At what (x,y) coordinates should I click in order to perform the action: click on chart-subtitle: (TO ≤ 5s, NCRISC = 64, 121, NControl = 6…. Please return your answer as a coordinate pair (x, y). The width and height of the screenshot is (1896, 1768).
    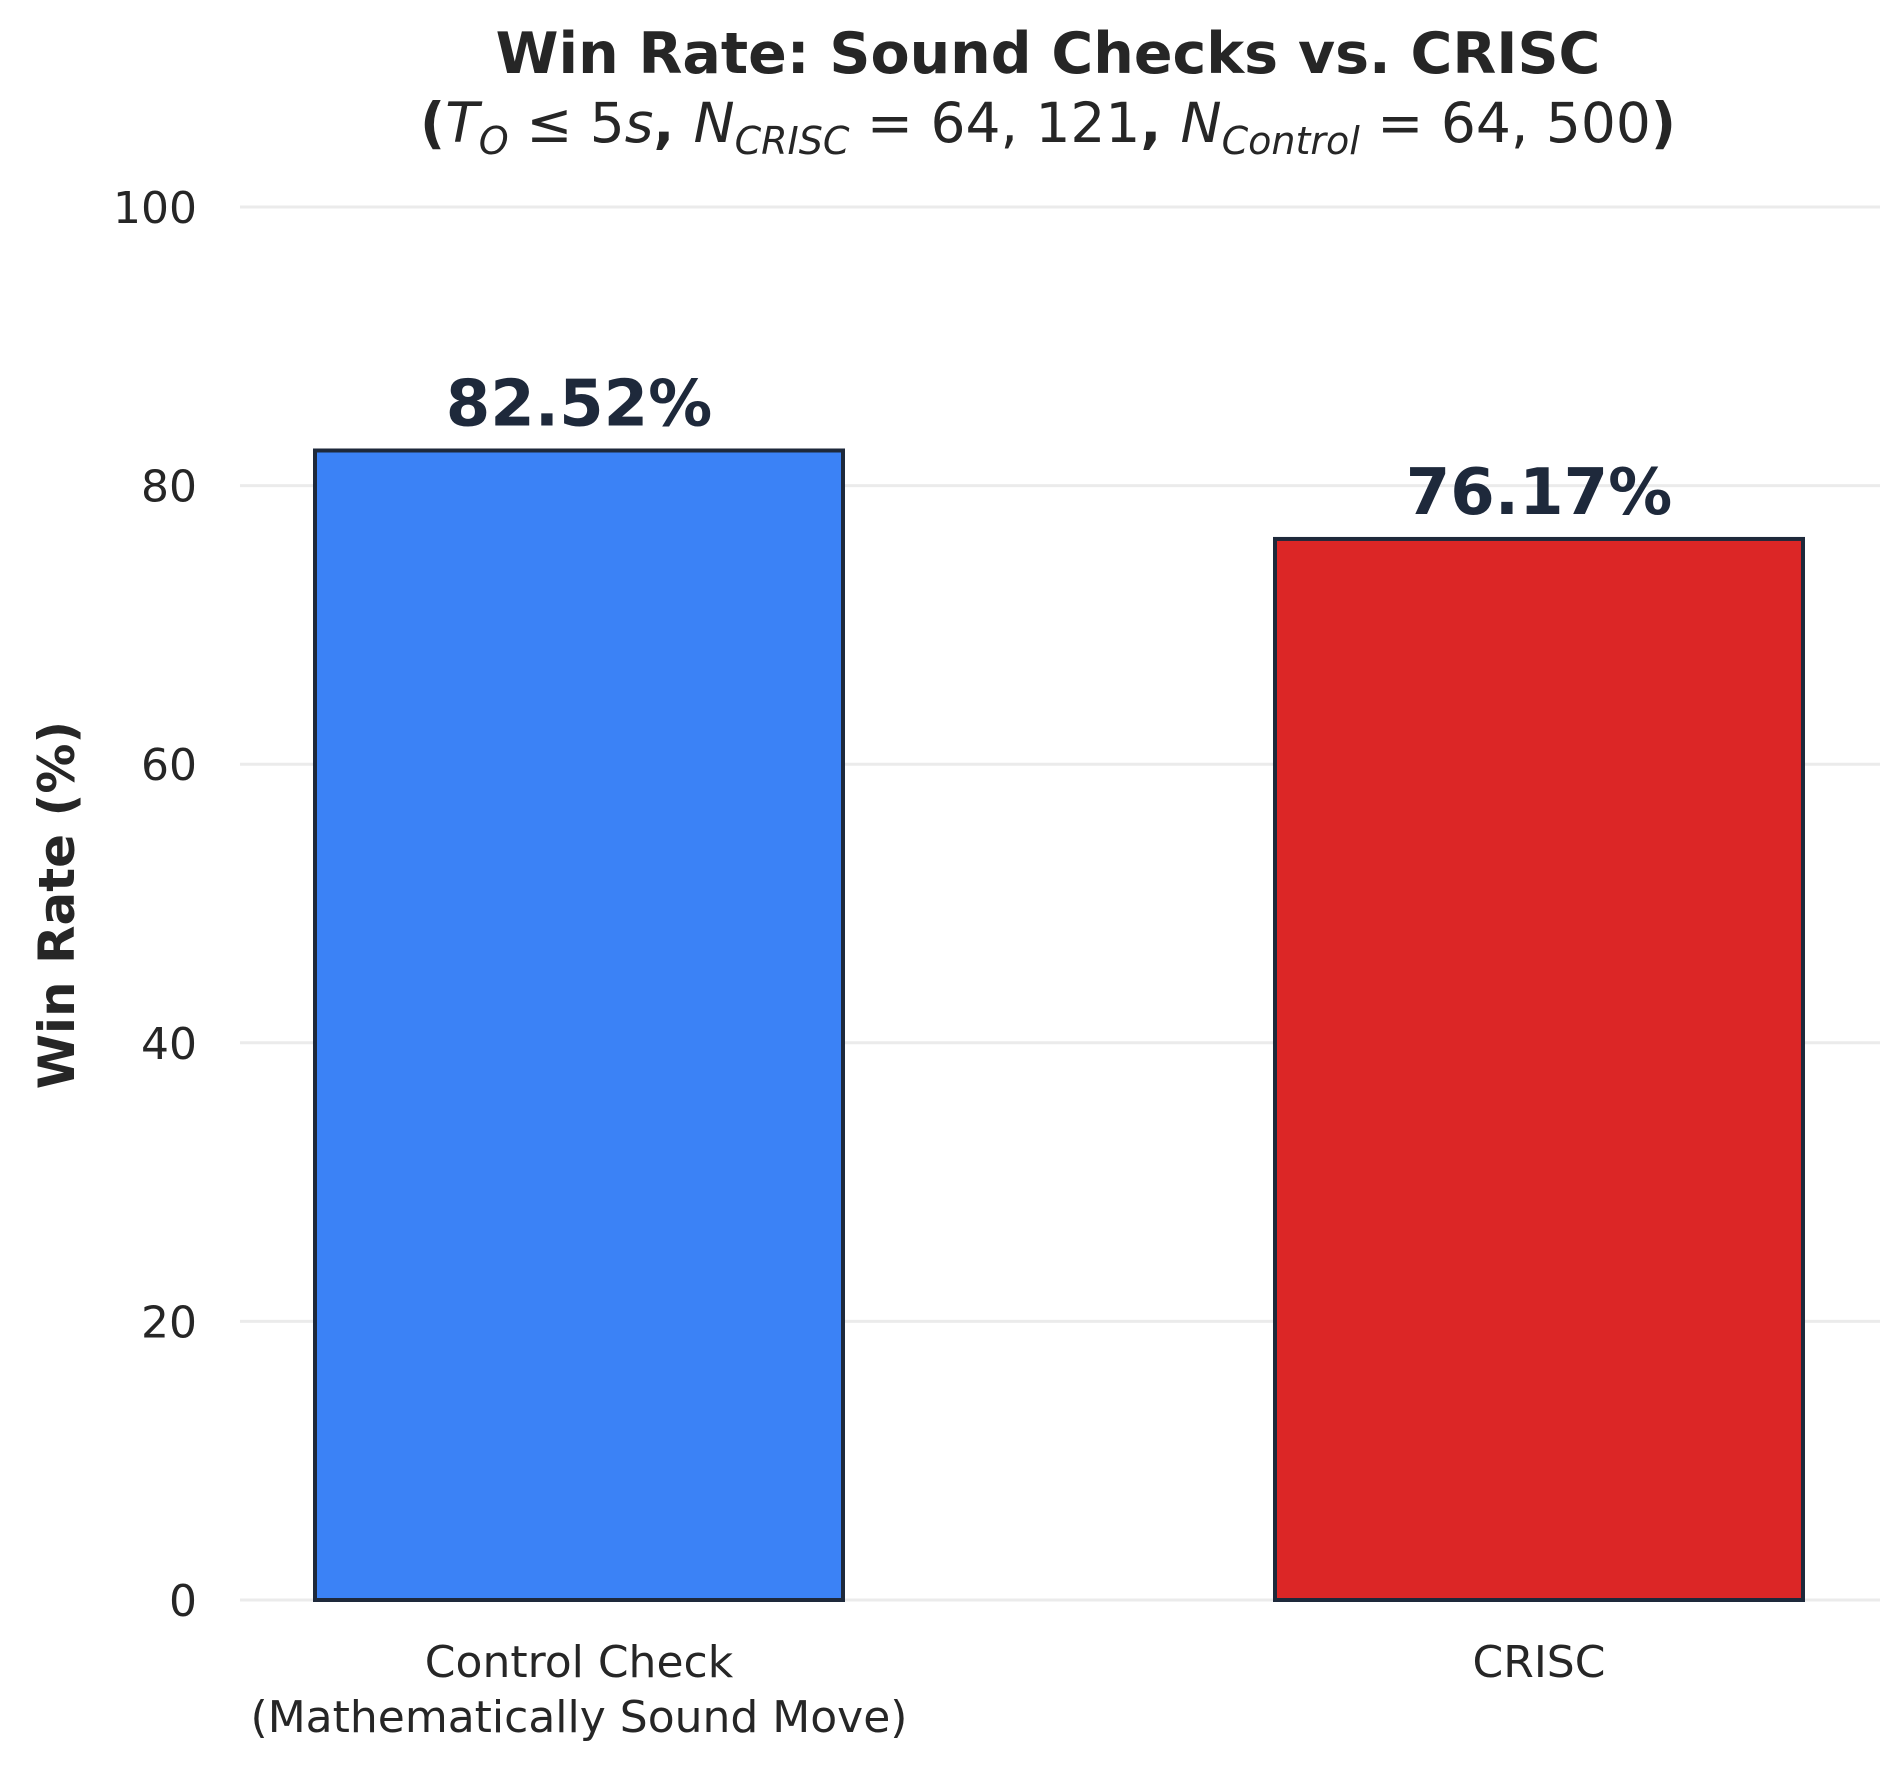
    Looking at the image, I should click on (1048, 127).